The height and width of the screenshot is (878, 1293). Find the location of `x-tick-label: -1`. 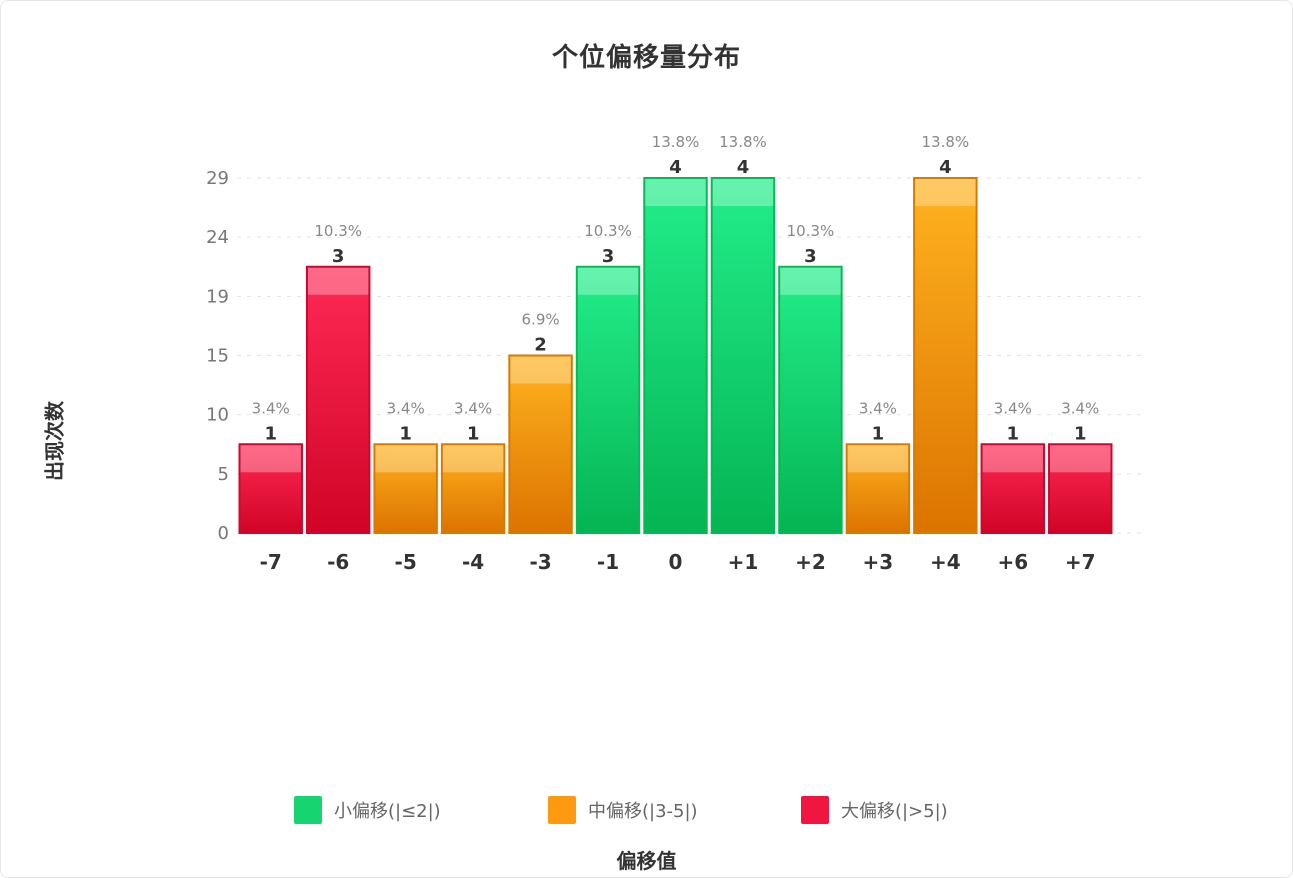

x-tick-label: -1 is located at coordinates (608, 562).